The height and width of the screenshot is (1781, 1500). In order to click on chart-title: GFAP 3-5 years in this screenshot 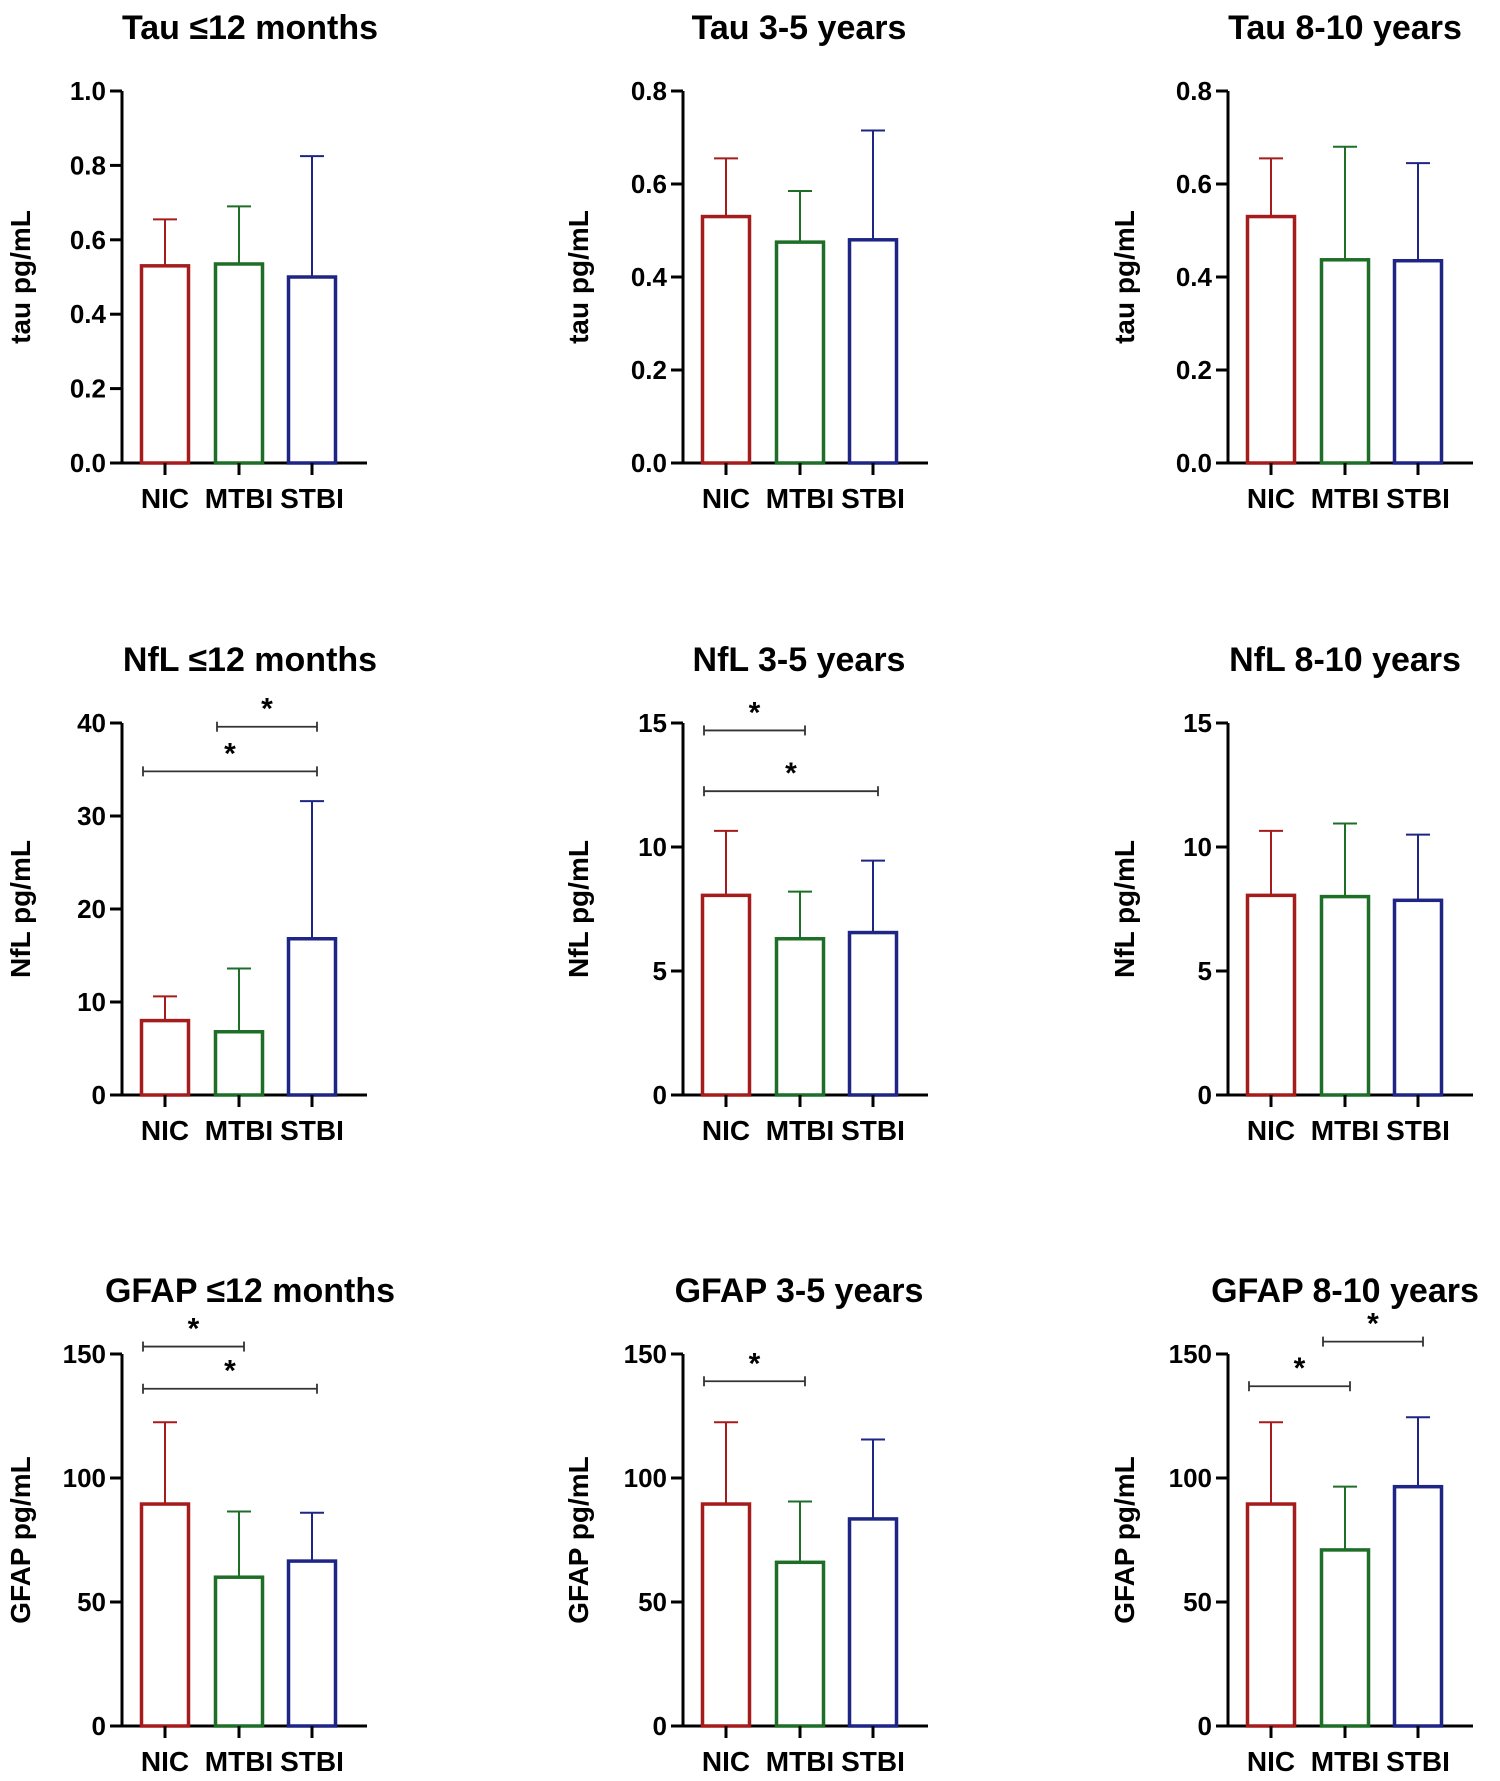, I will do `click(799, 1291)`.